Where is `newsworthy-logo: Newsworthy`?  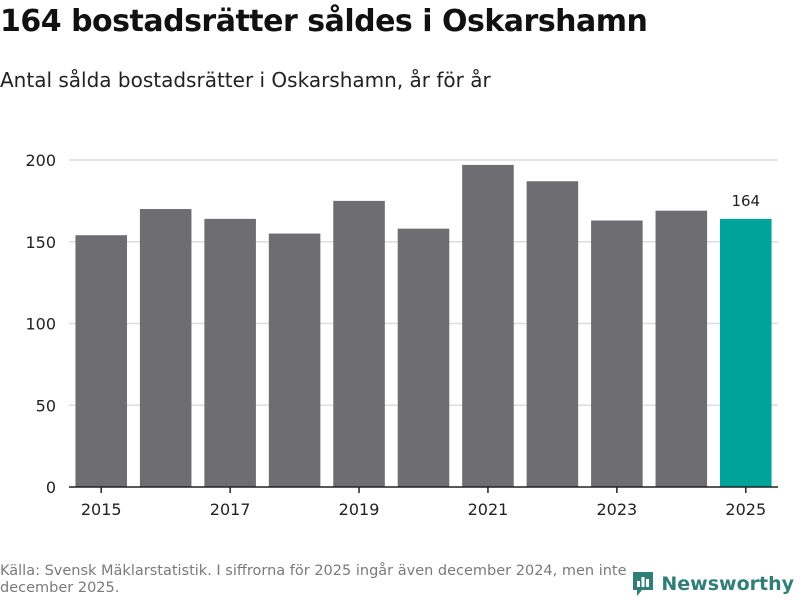
newsworthy-logo: Newsworthy is located at coordinates (712, 584).